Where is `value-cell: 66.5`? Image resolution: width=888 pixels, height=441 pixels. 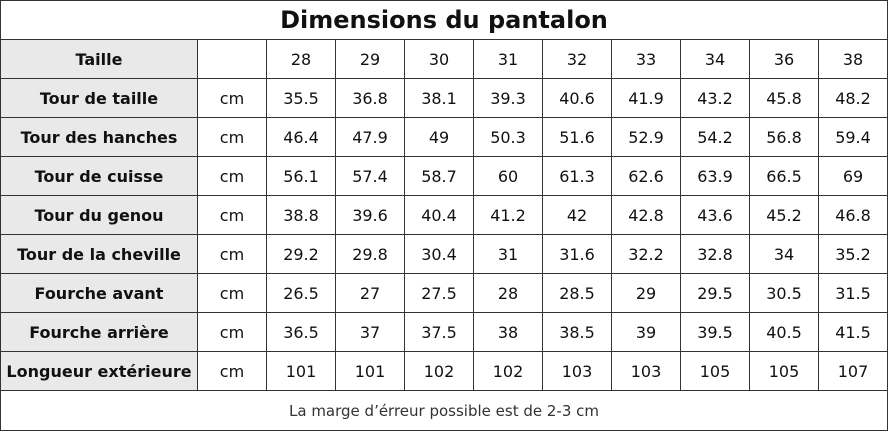 value-cell: 66.5 is located at coordinates (784, 176).